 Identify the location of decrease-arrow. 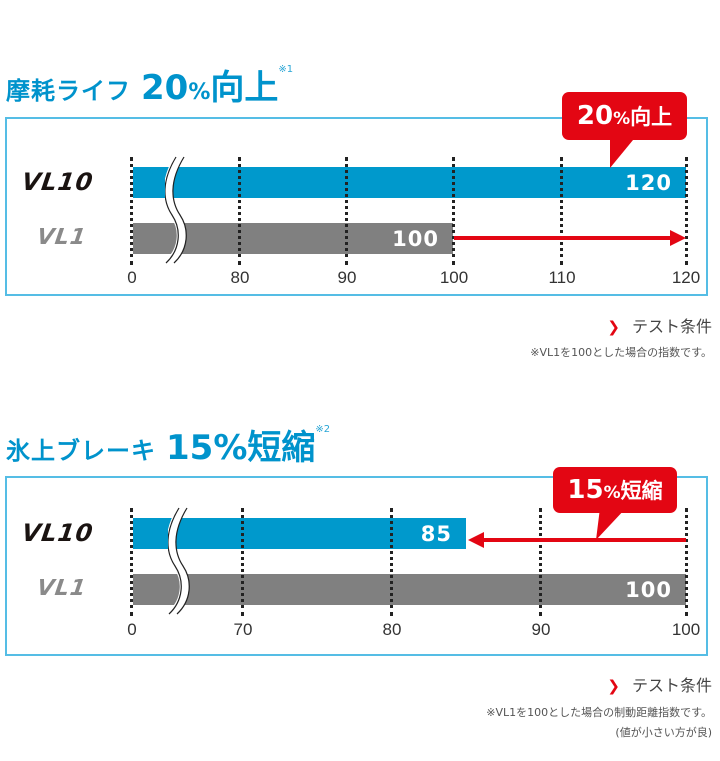
(584, 540).